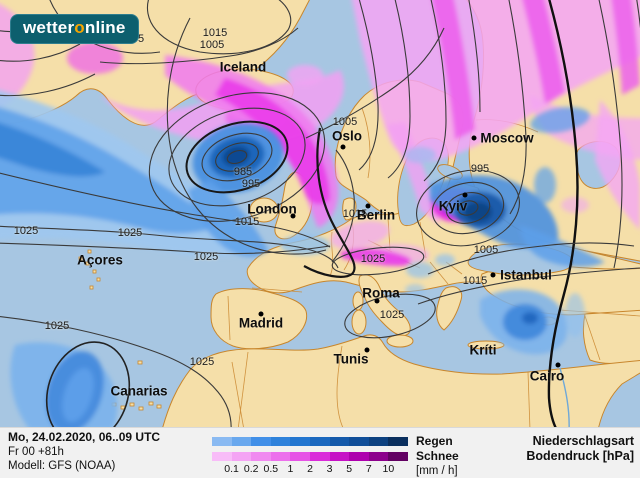 This screenshot has height=478, width=640. What do you see at coordinates (49, 27) in the screenshot?
I see `logo-text-wetter: wetter` at bounding box center [49, 27].